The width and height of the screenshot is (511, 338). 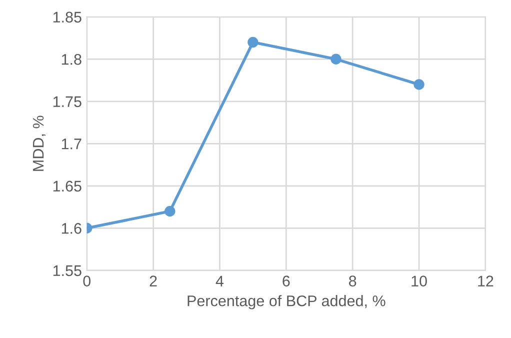 What do you see at coordinates (67, 186) in the screenshot?
I see `y-tick-label: 1.65` at bounding box center [67, 186].